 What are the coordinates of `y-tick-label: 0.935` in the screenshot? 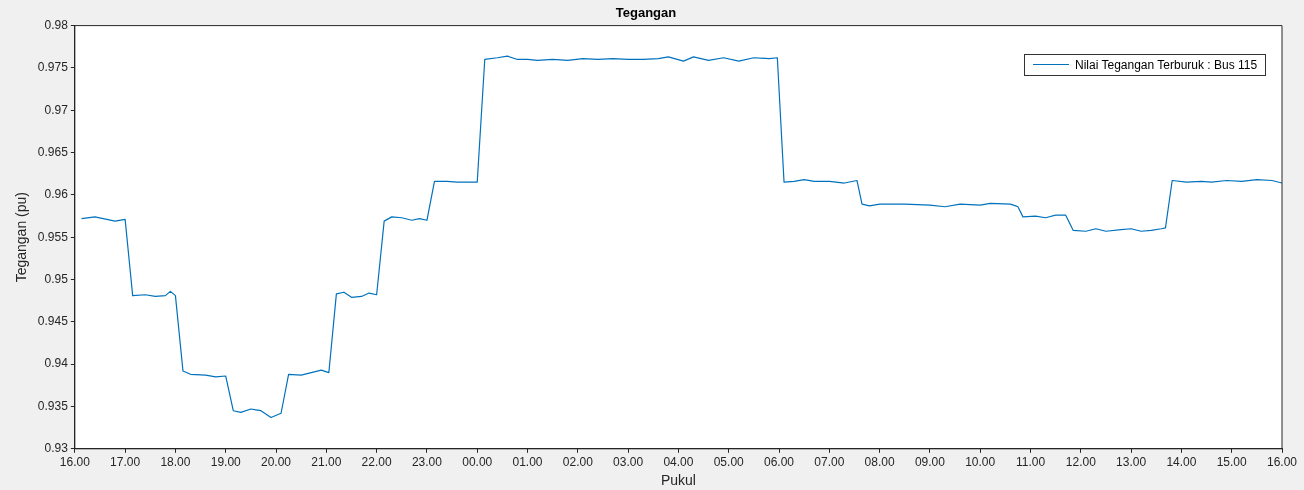 It's located at (53, 405).